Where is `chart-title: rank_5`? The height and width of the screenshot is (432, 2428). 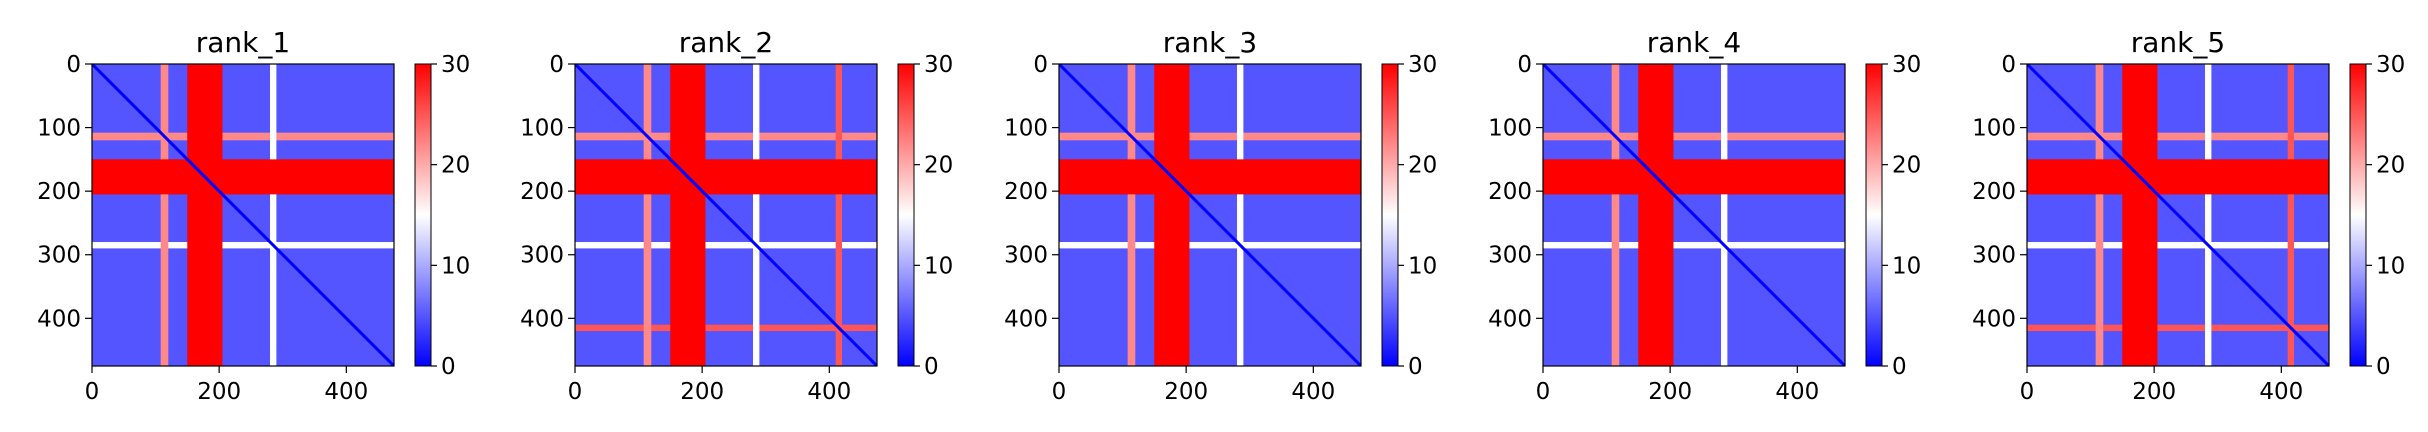
chart-title: rank_5 is located at coordinates (2178, 42).